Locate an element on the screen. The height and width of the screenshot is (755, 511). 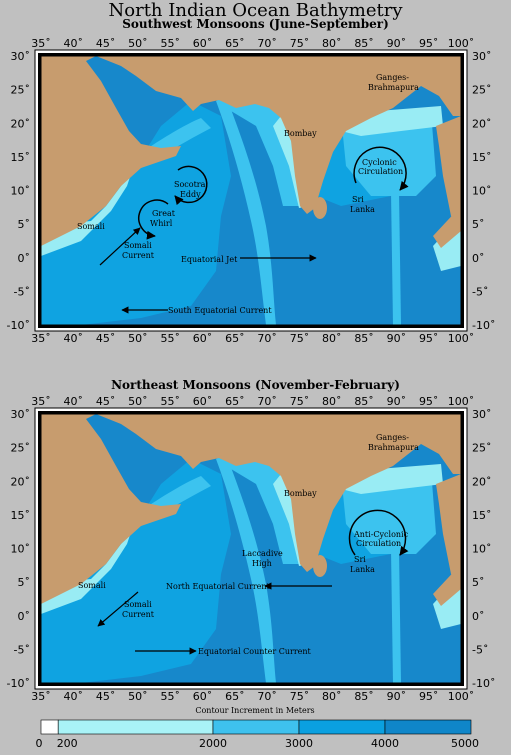
bottom-lat-tick-left: 30˚ is located at coordinates (21, 414).